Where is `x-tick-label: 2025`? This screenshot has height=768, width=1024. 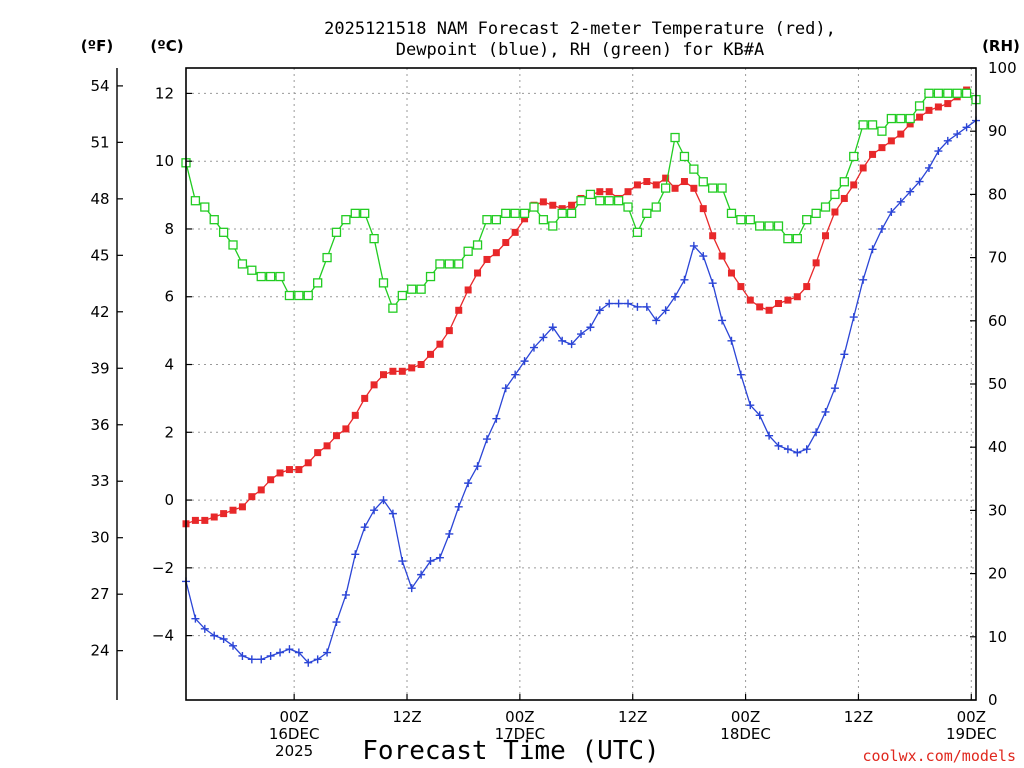 x-tick-label: 2025 is located at coordinates (294, 751).